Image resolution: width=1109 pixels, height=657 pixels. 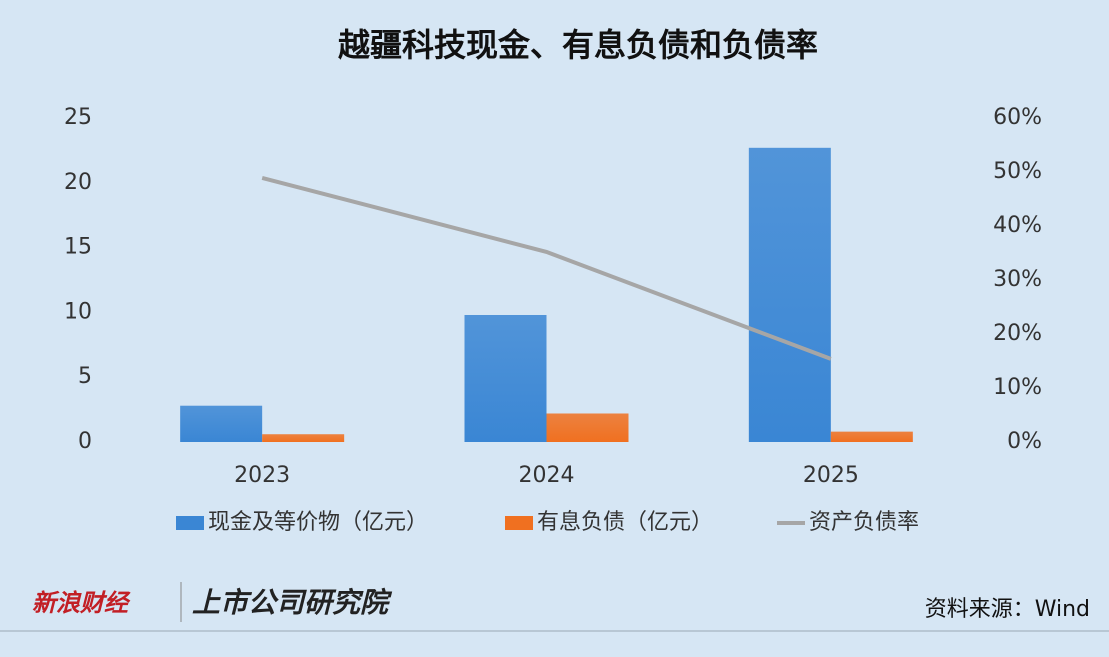 What do you see at coordinates (1017, 171) in the screenshot?
I see `y2-tick-label: 50%` at bounding box center [1017, 171].